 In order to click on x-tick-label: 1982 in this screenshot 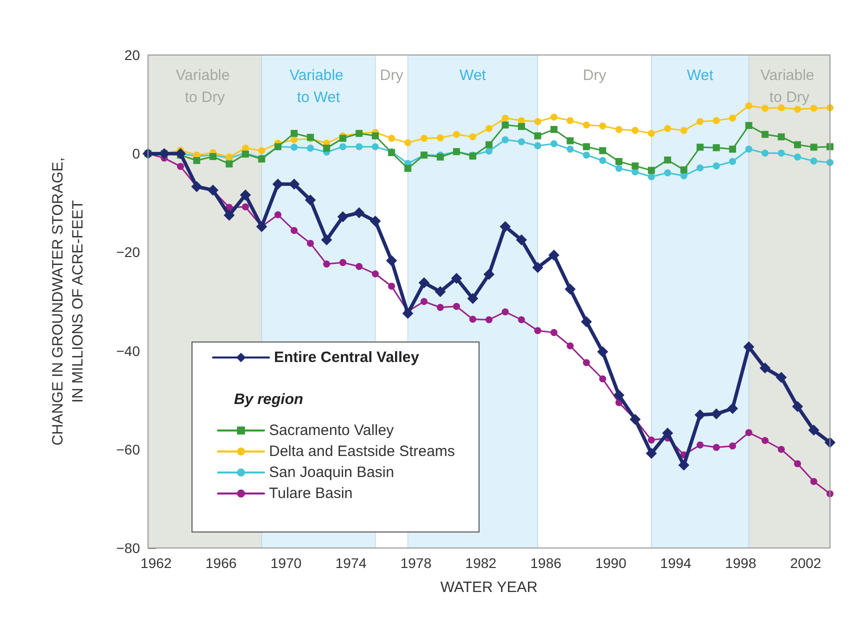, I will do `click(481, 563)`.